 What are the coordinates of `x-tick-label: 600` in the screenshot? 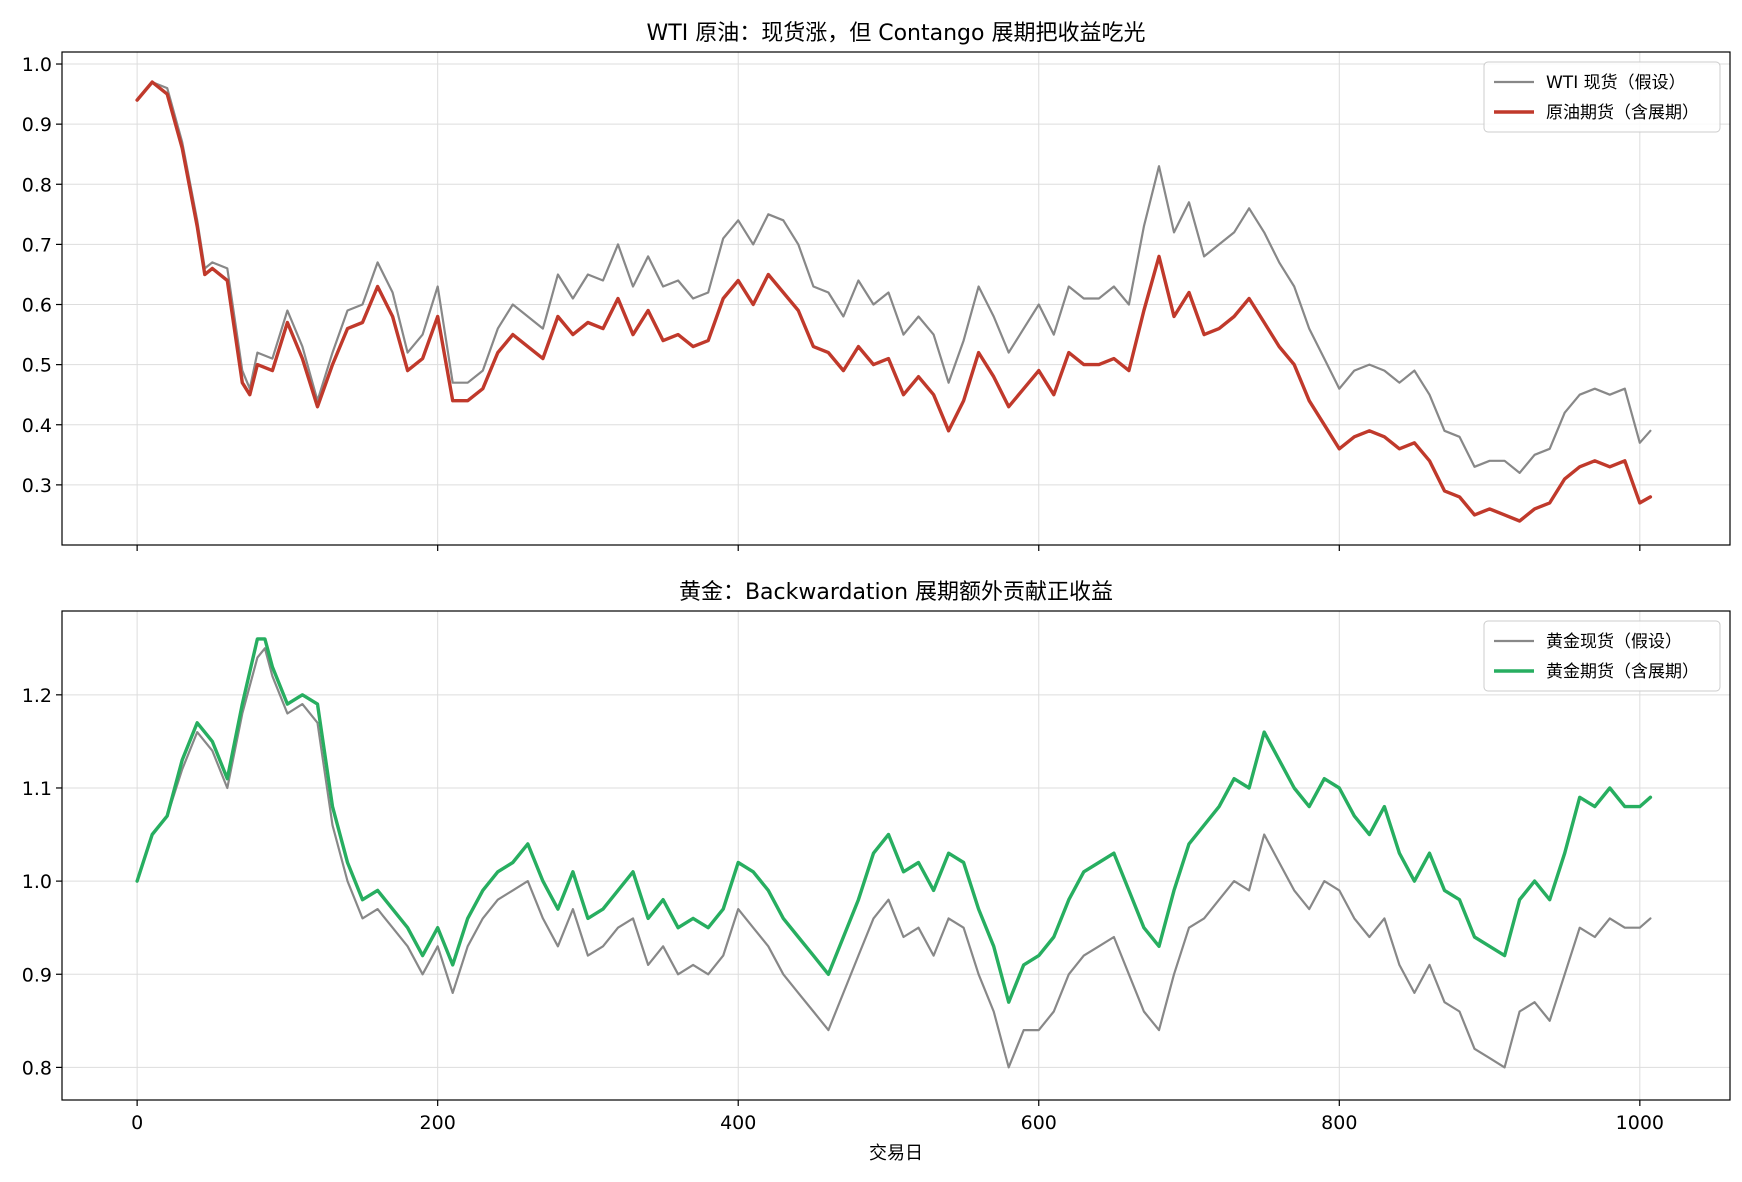 It's located at (1039, 1123).